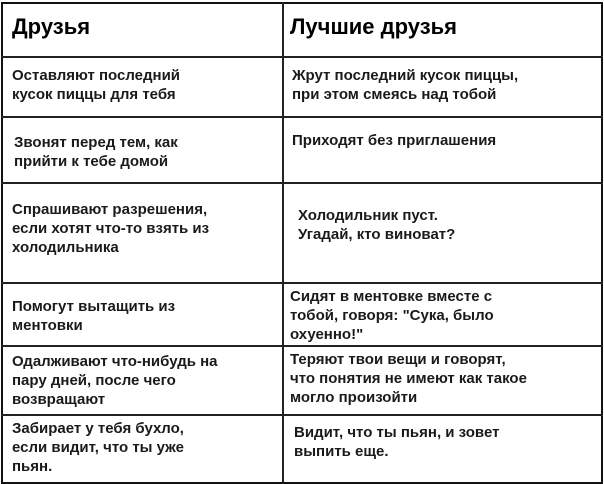 This screenshot has height=484, width=604. I want to click on cell-best-friends-3: Холодильник пуст. Угадай, кто виноват?, so click(377, 225).